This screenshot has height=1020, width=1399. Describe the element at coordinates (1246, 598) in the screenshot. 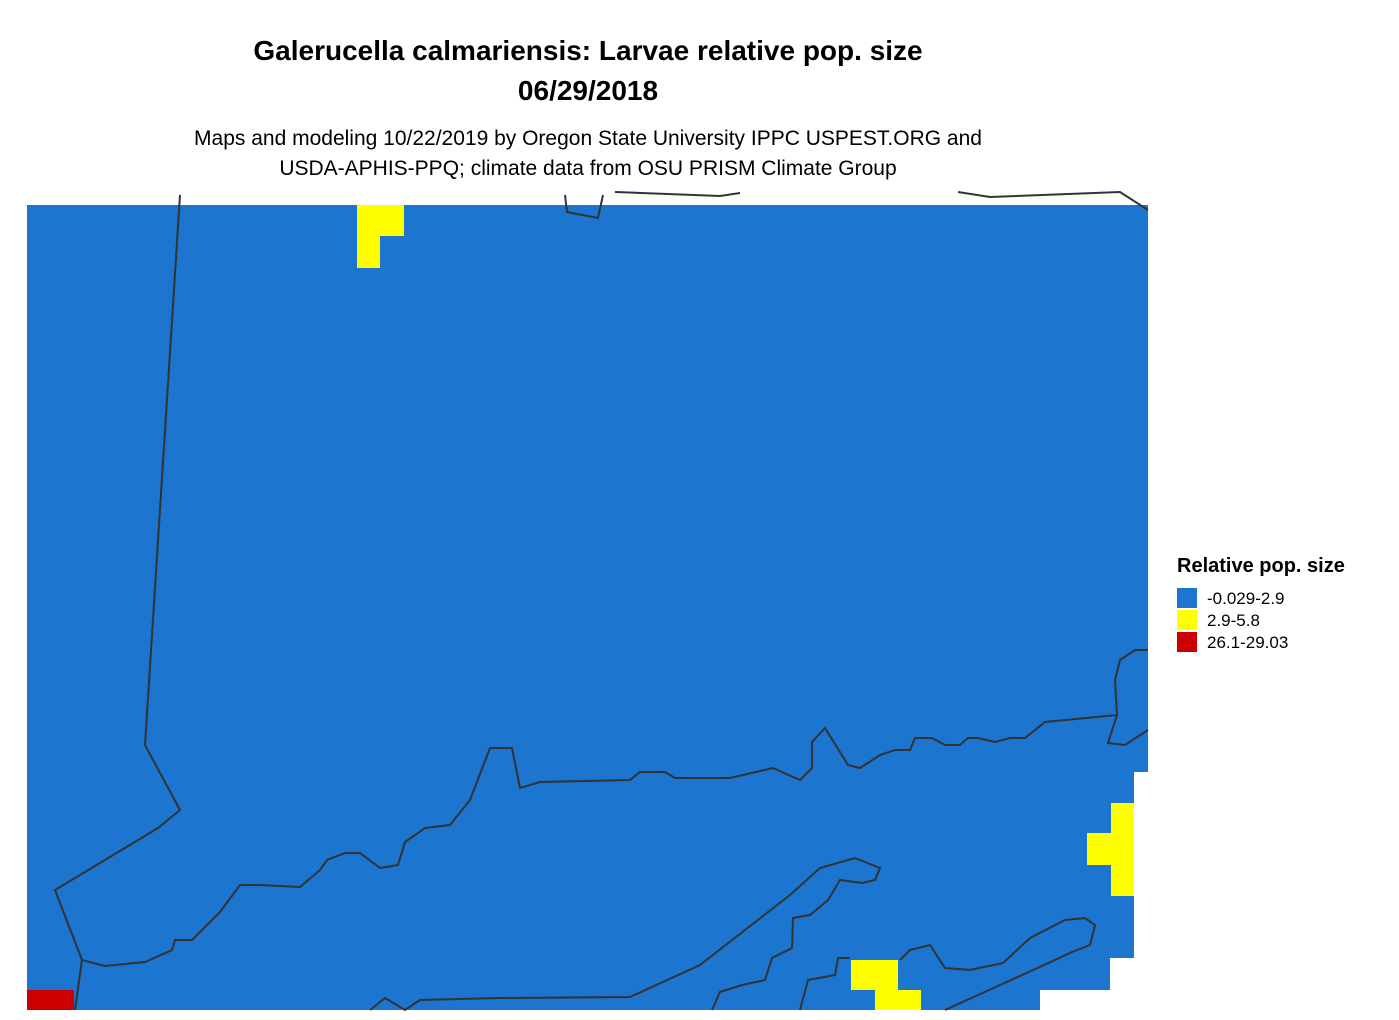

I see `legend-label: -0.029-2.9` at that location.